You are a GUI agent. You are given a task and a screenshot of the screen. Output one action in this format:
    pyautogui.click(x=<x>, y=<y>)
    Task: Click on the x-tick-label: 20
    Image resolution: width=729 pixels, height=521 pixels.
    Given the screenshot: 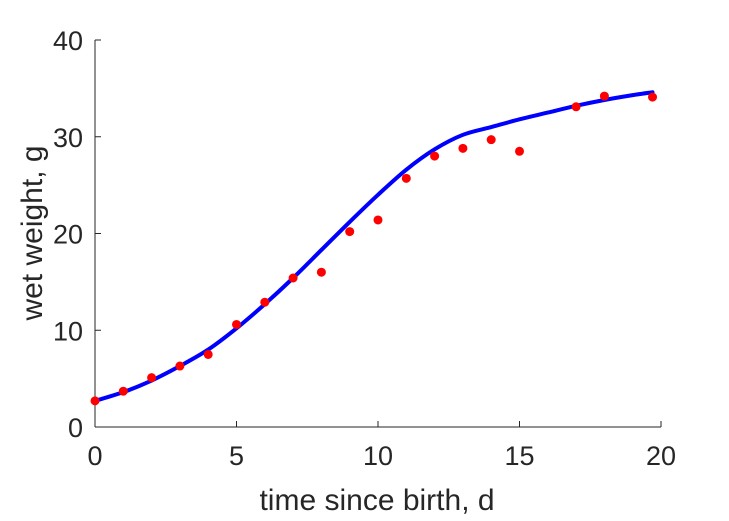 What is the action you would take?
    pyautogui.click(x=661, y=456)
    